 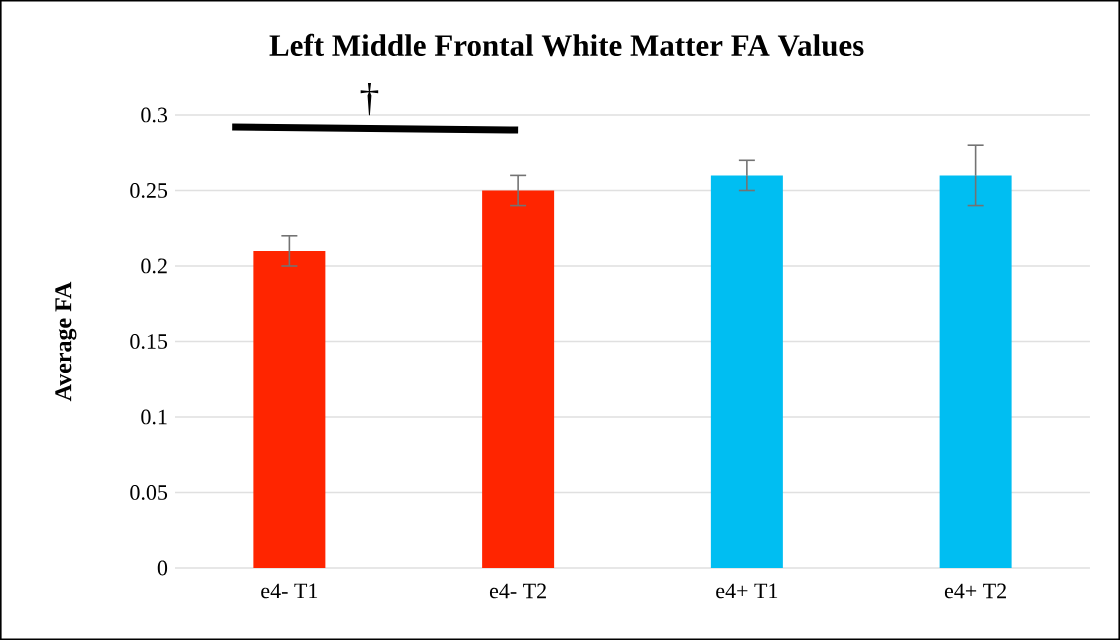 What do you see at coordinates (154, 266) in the screenshot?
I see `y-tick-label: 0.2` at bounding box center [154, 266].